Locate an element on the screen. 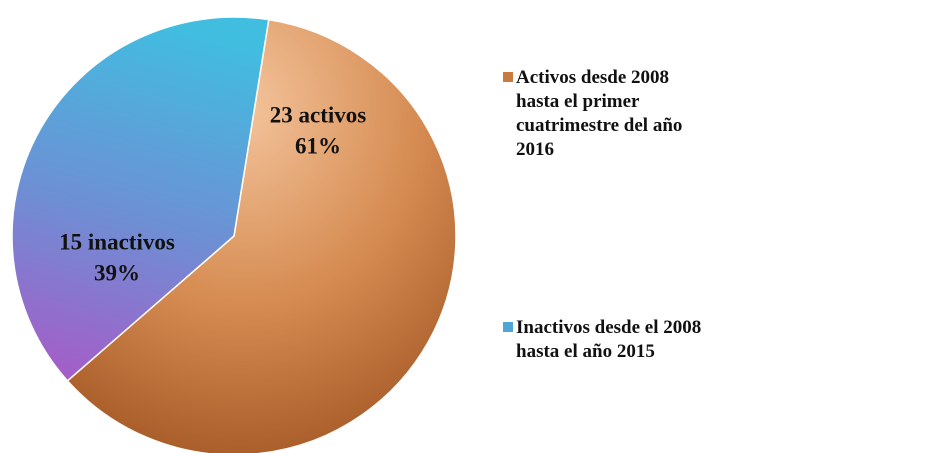  slice-label: 23 activos is located at coordinates (318, 114).